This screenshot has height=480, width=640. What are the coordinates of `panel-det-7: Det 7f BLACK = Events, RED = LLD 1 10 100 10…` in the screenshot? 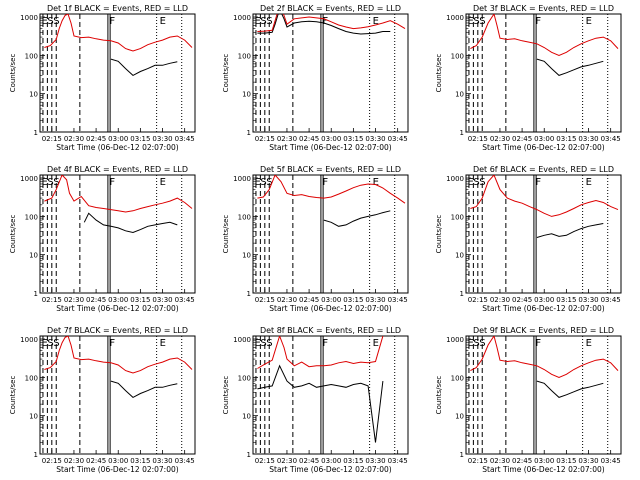 It's located at (102, 400).